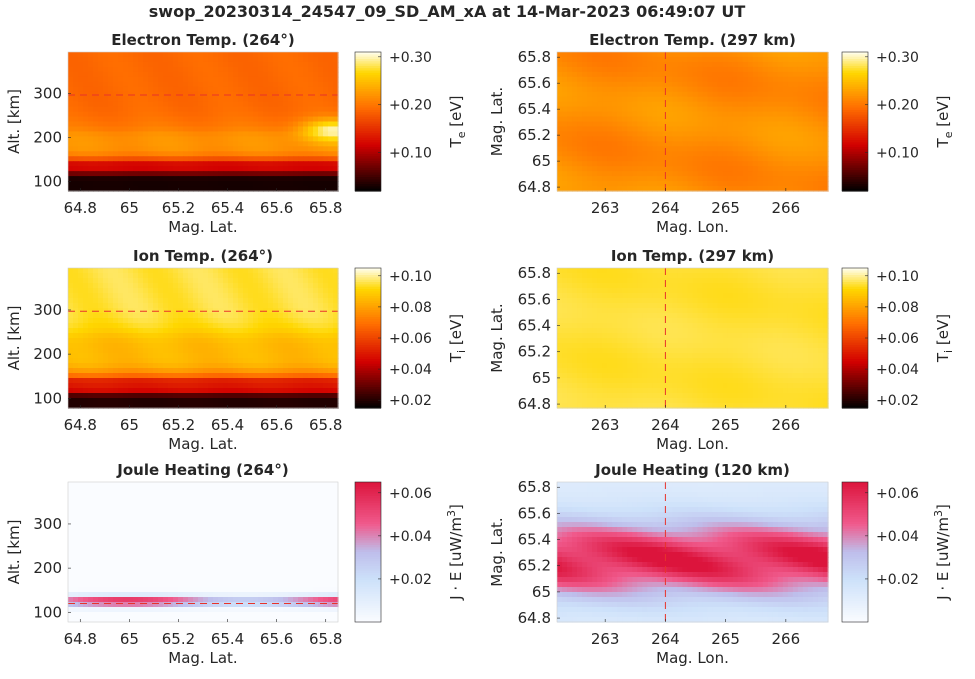 The width and height of the screenshot is (975, 679). I want to click on x-tick-label: 65.6, so click(276, 208).